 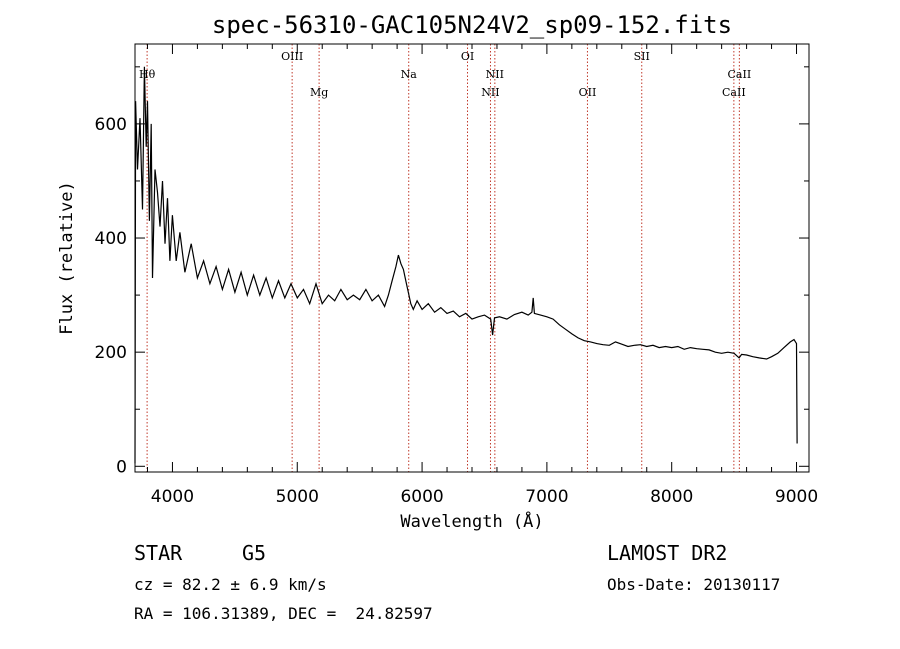 I want to click on line-label: SII, so click(x=642, y=56).